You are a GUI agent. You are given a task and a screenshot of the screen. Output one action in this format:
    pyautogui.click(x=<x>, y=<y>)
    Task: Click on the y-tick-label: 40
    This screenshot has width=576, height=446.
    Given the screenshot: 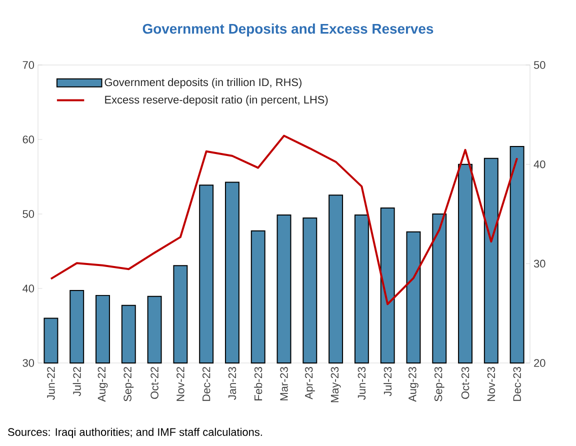 What is the action you would take?
    pyautogui.click(x=28, y=288)
    